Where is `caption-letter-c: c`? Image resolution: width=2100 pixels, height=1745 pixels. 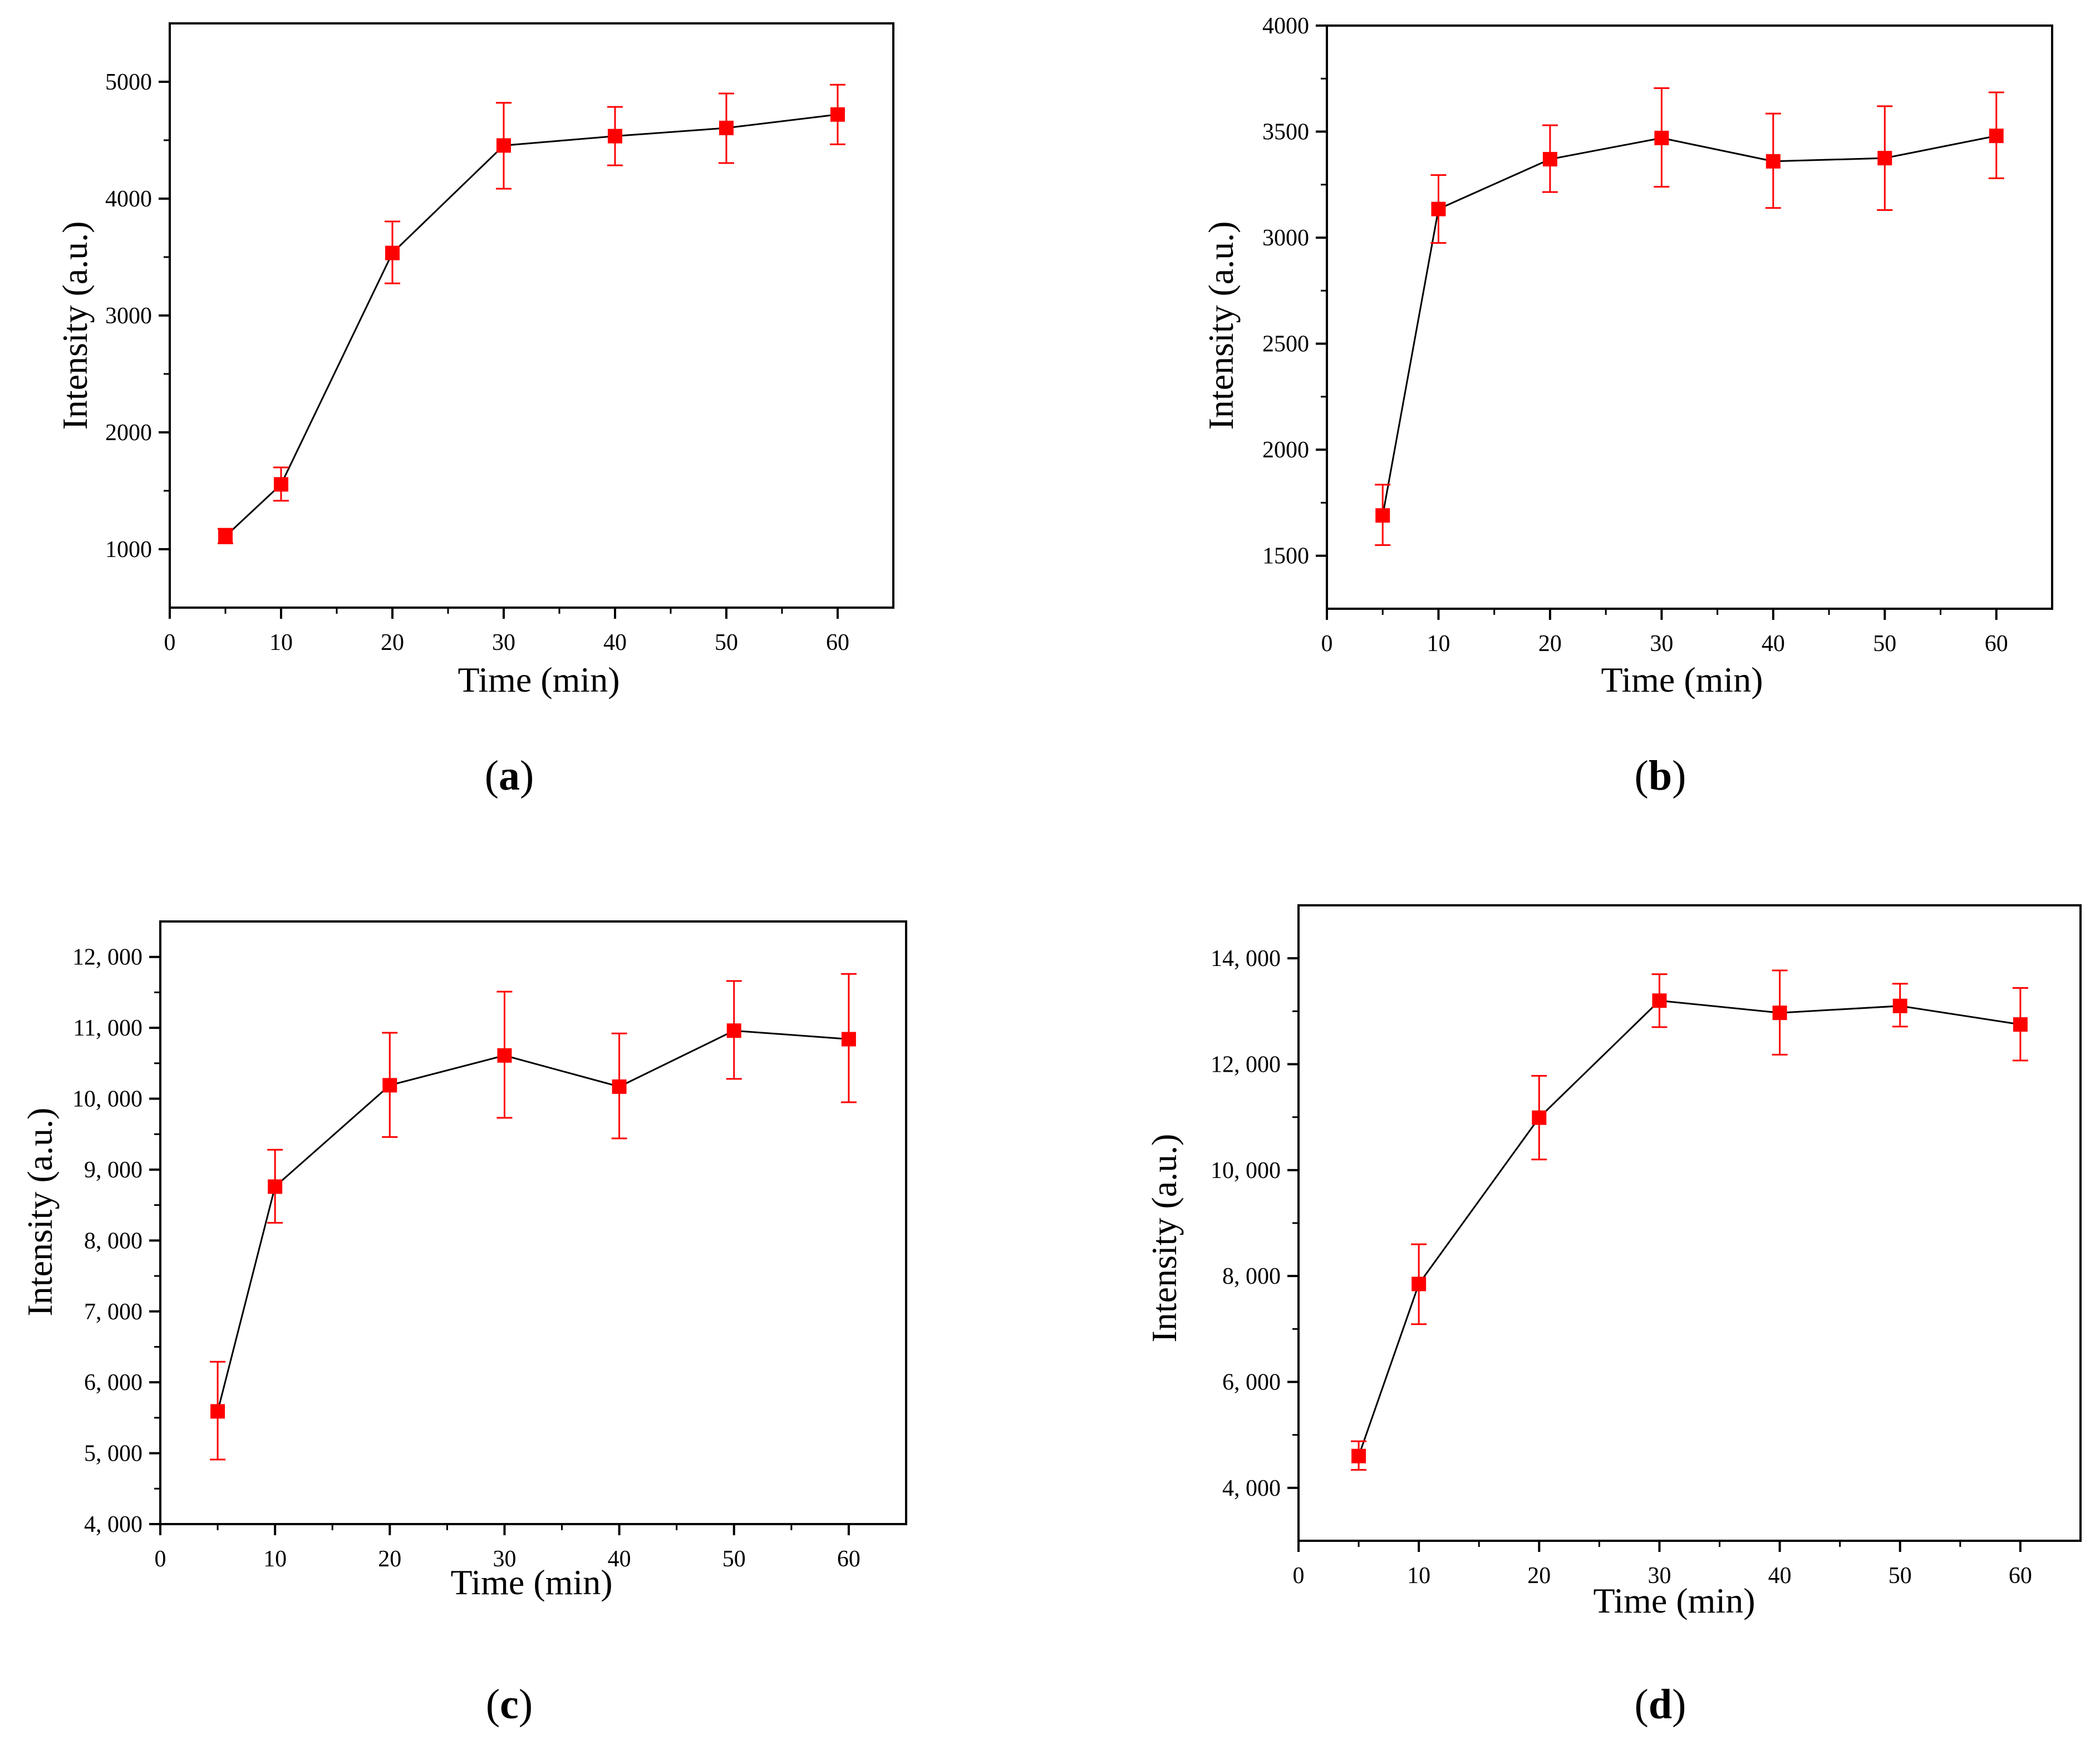
caption-letter-c: c is located at coordinates (509, 1705).